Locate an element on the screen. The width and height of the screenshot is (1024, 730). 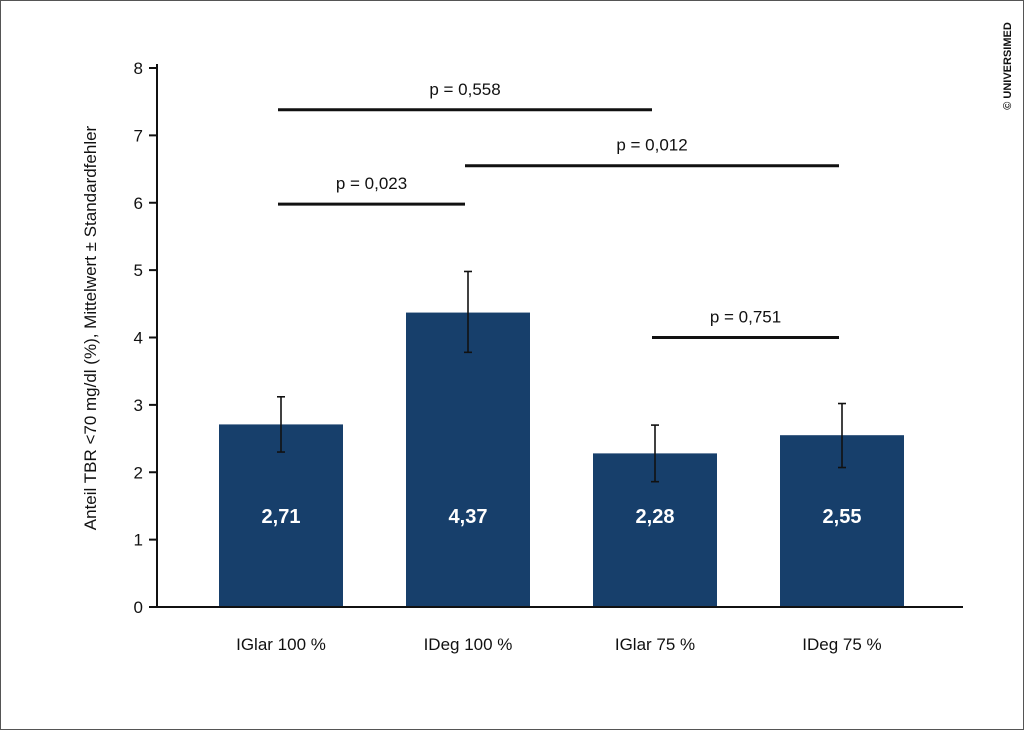
bar-value-label: 2,71 is located at coordinates (281, 517).